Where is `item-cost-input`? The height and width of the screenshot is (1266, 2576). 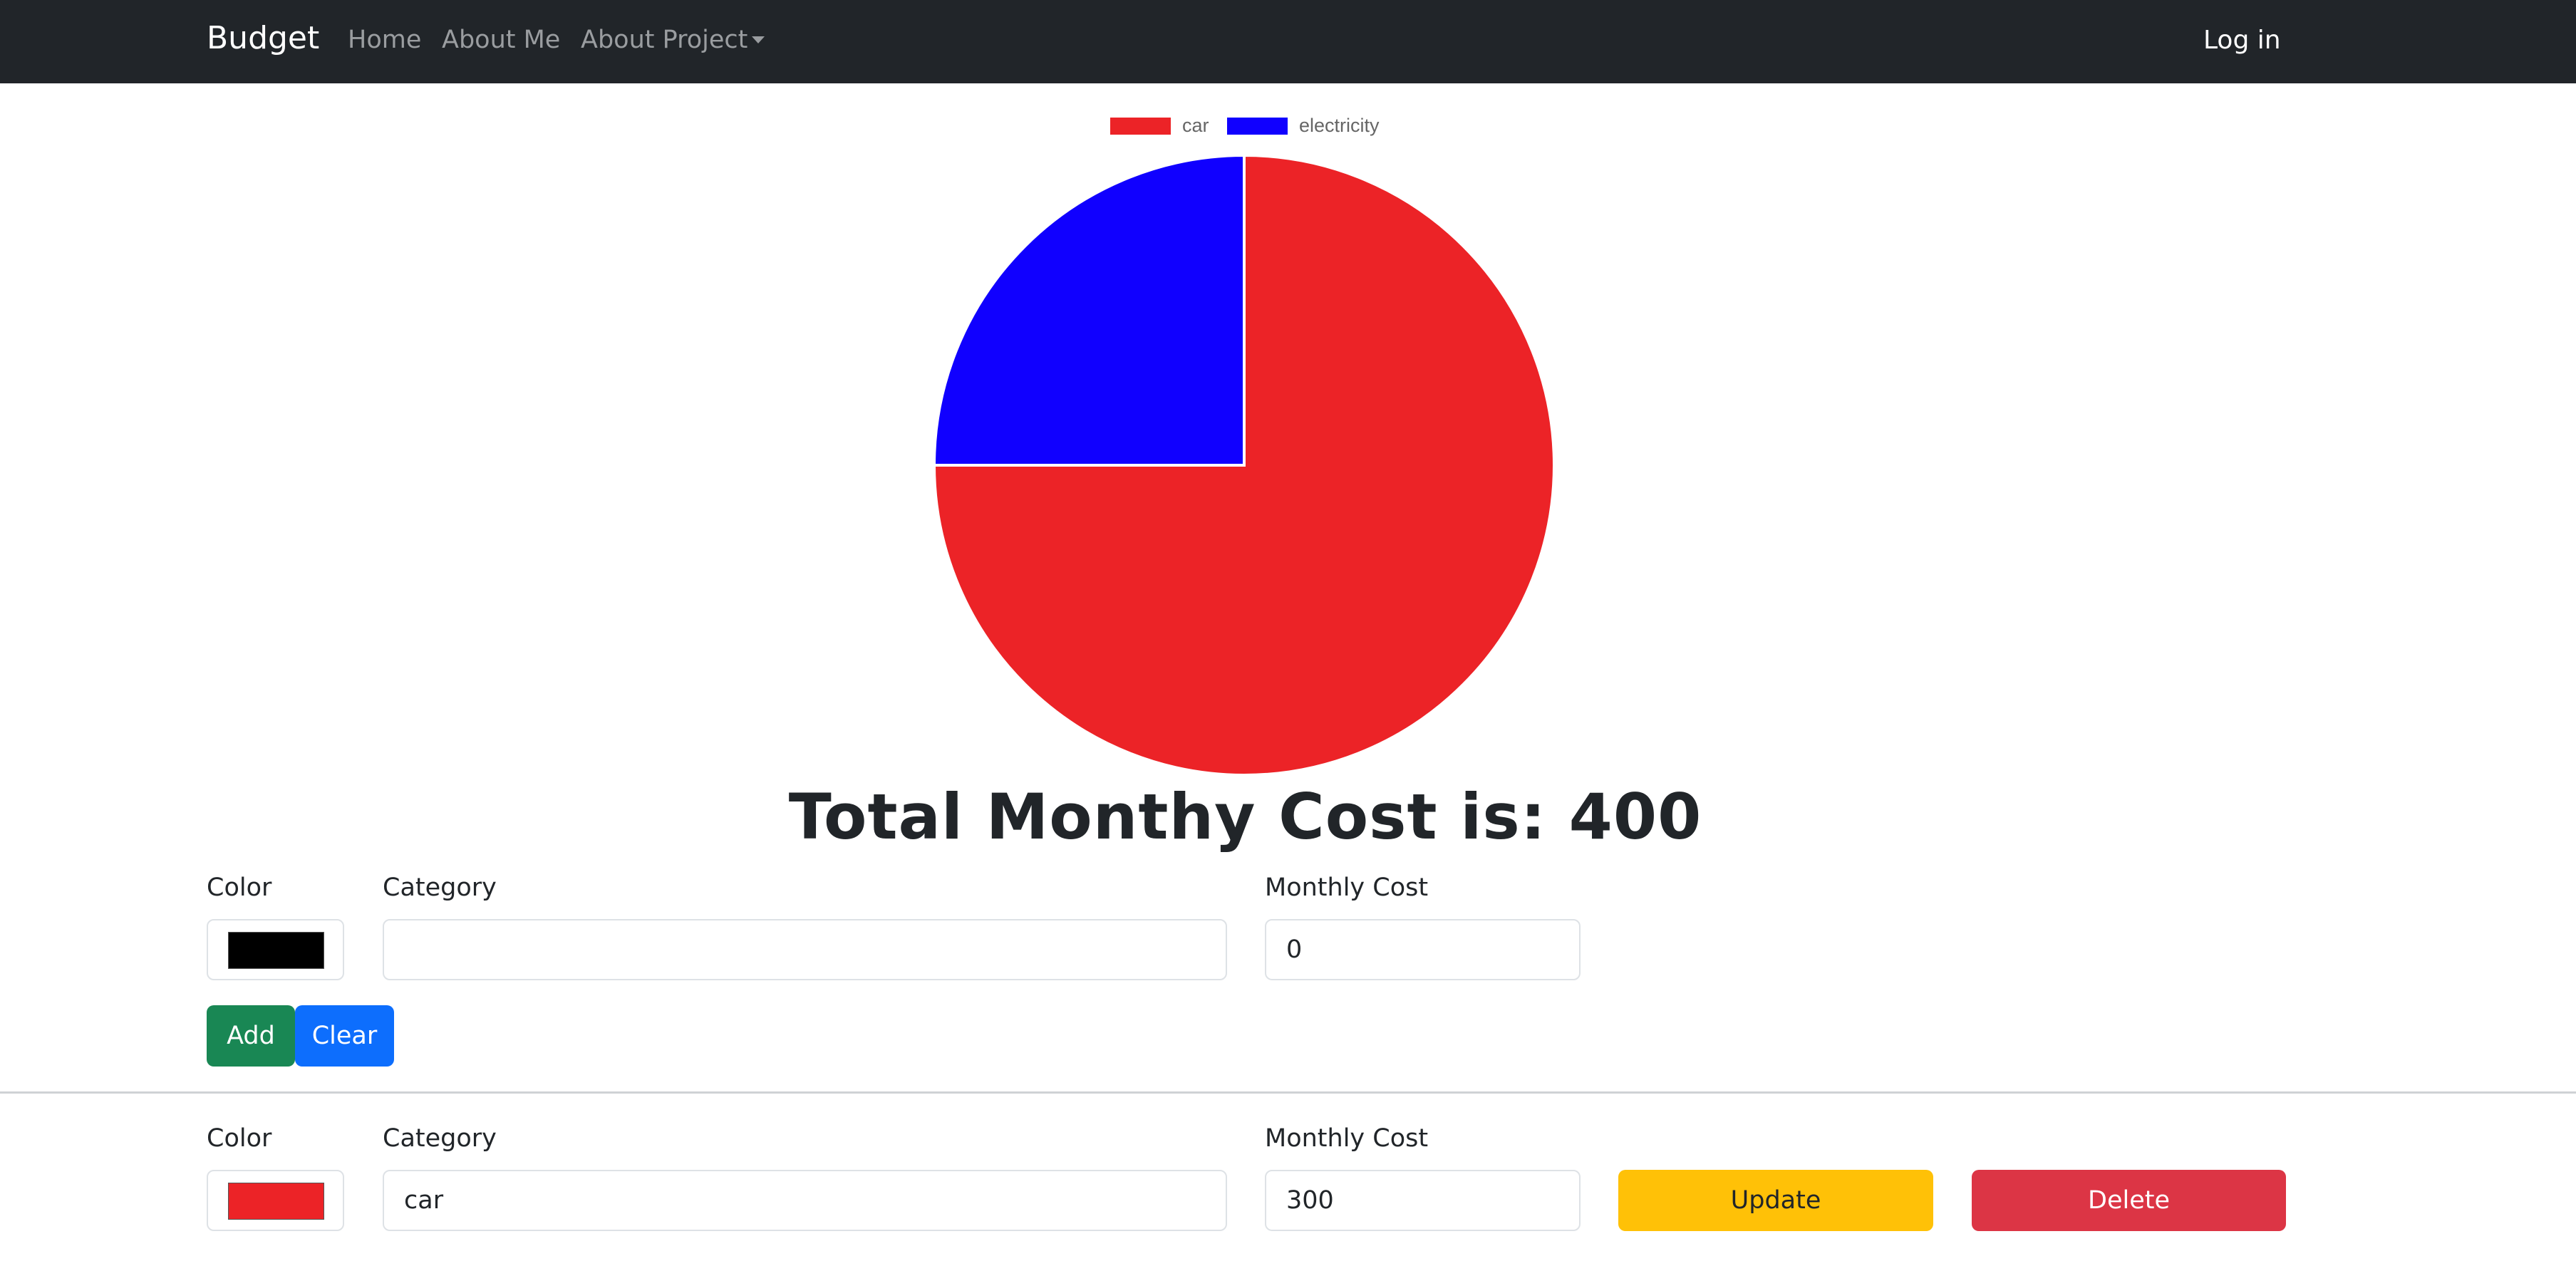
item-cost-input is located at coordinates (1423, 1201).